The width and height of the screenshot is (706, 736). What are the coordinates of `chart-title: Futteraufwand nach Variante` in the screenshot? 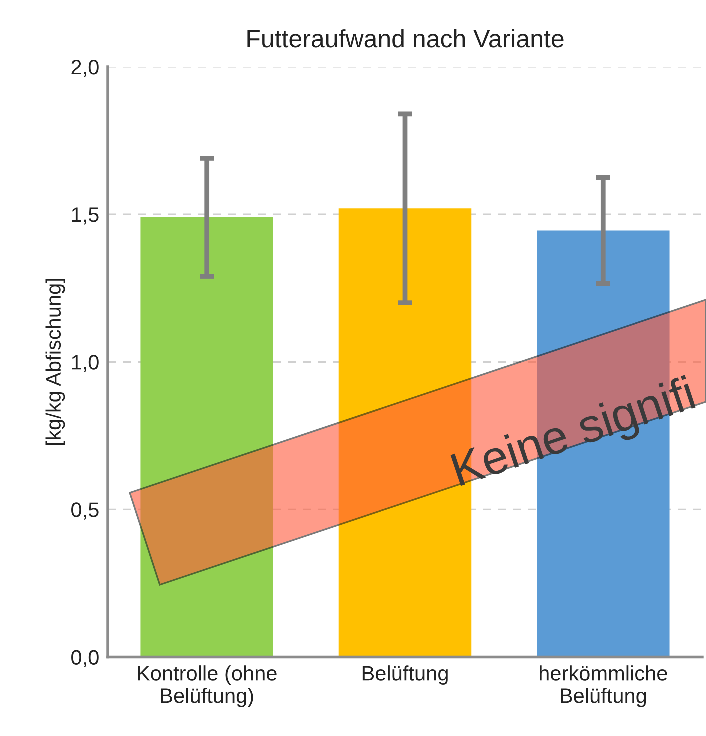 It's located at (406, 38).